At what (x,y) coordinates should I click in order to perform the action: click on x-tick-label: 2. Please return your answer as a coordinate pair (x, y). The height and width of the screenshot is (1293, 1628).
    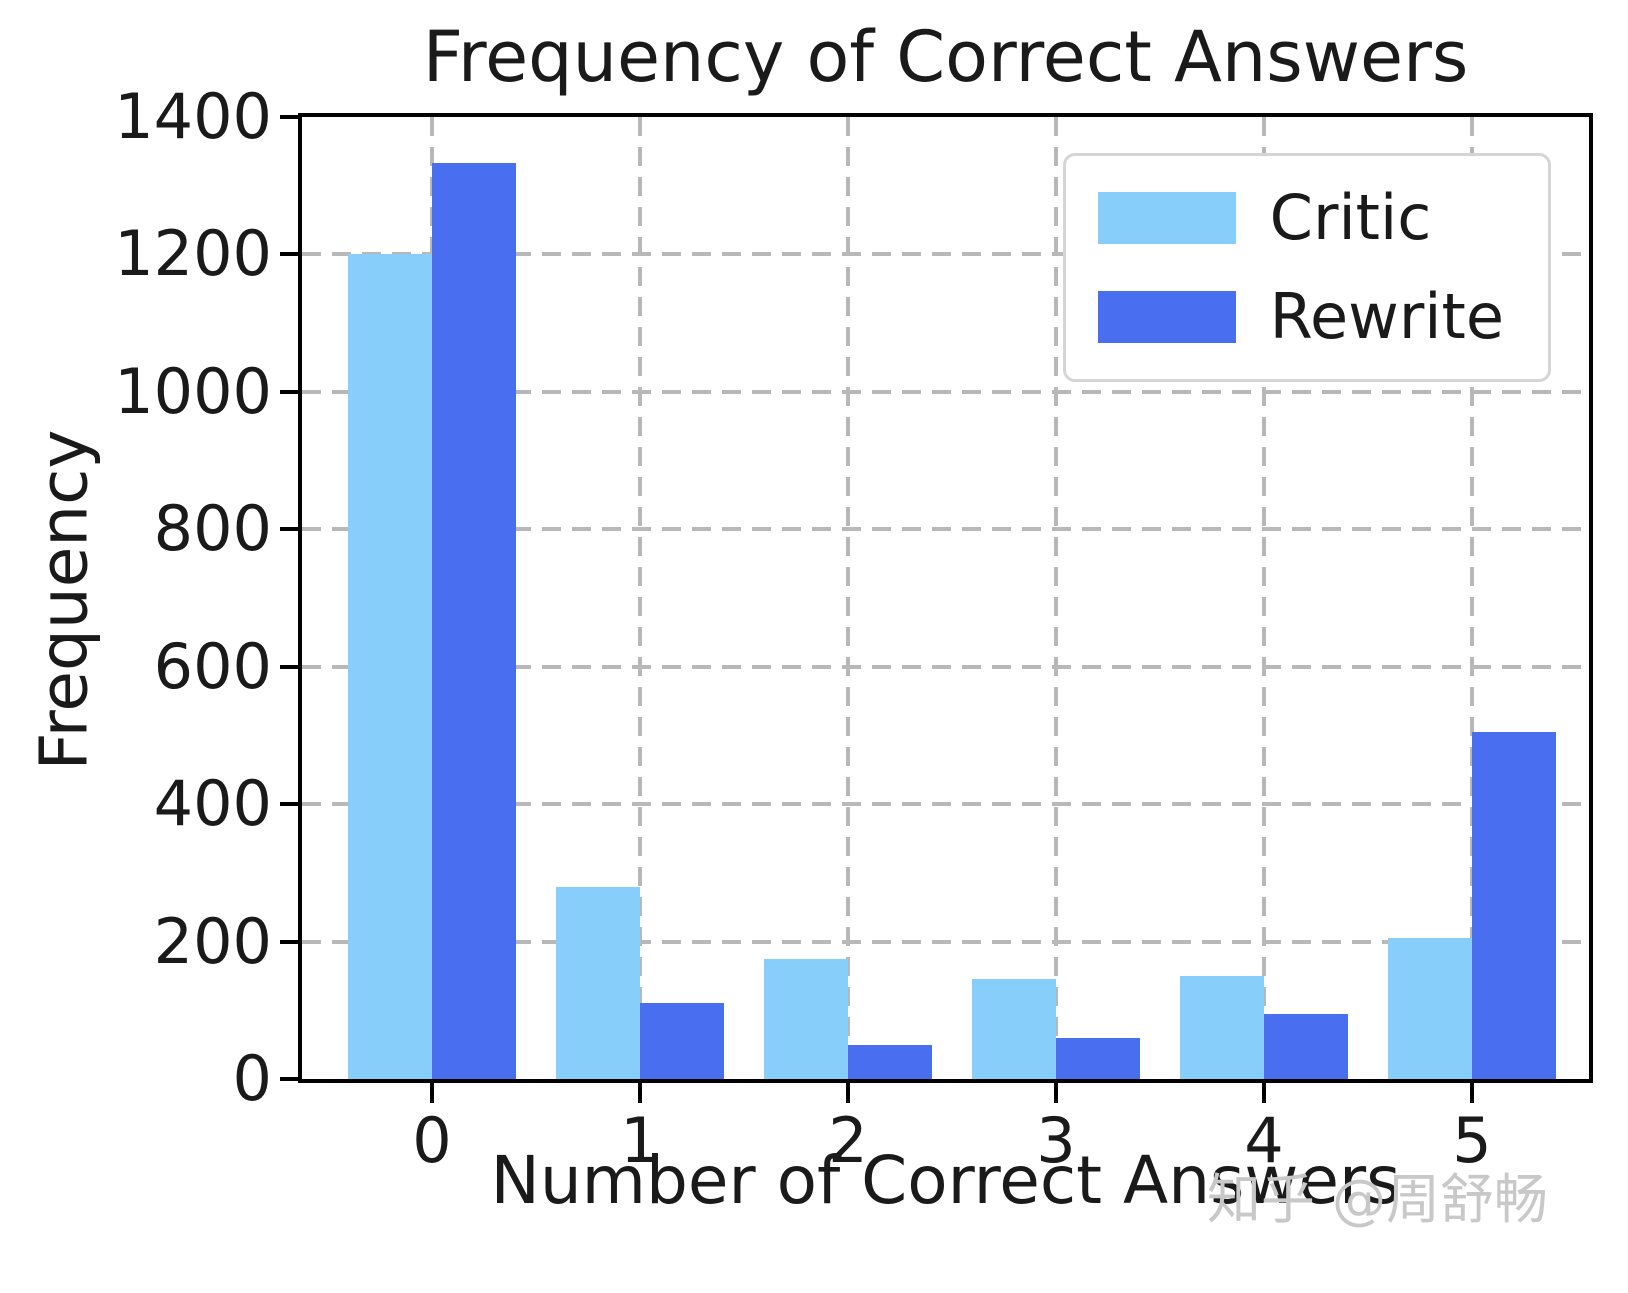
    Looking at the image, I should click on (848, 1140).